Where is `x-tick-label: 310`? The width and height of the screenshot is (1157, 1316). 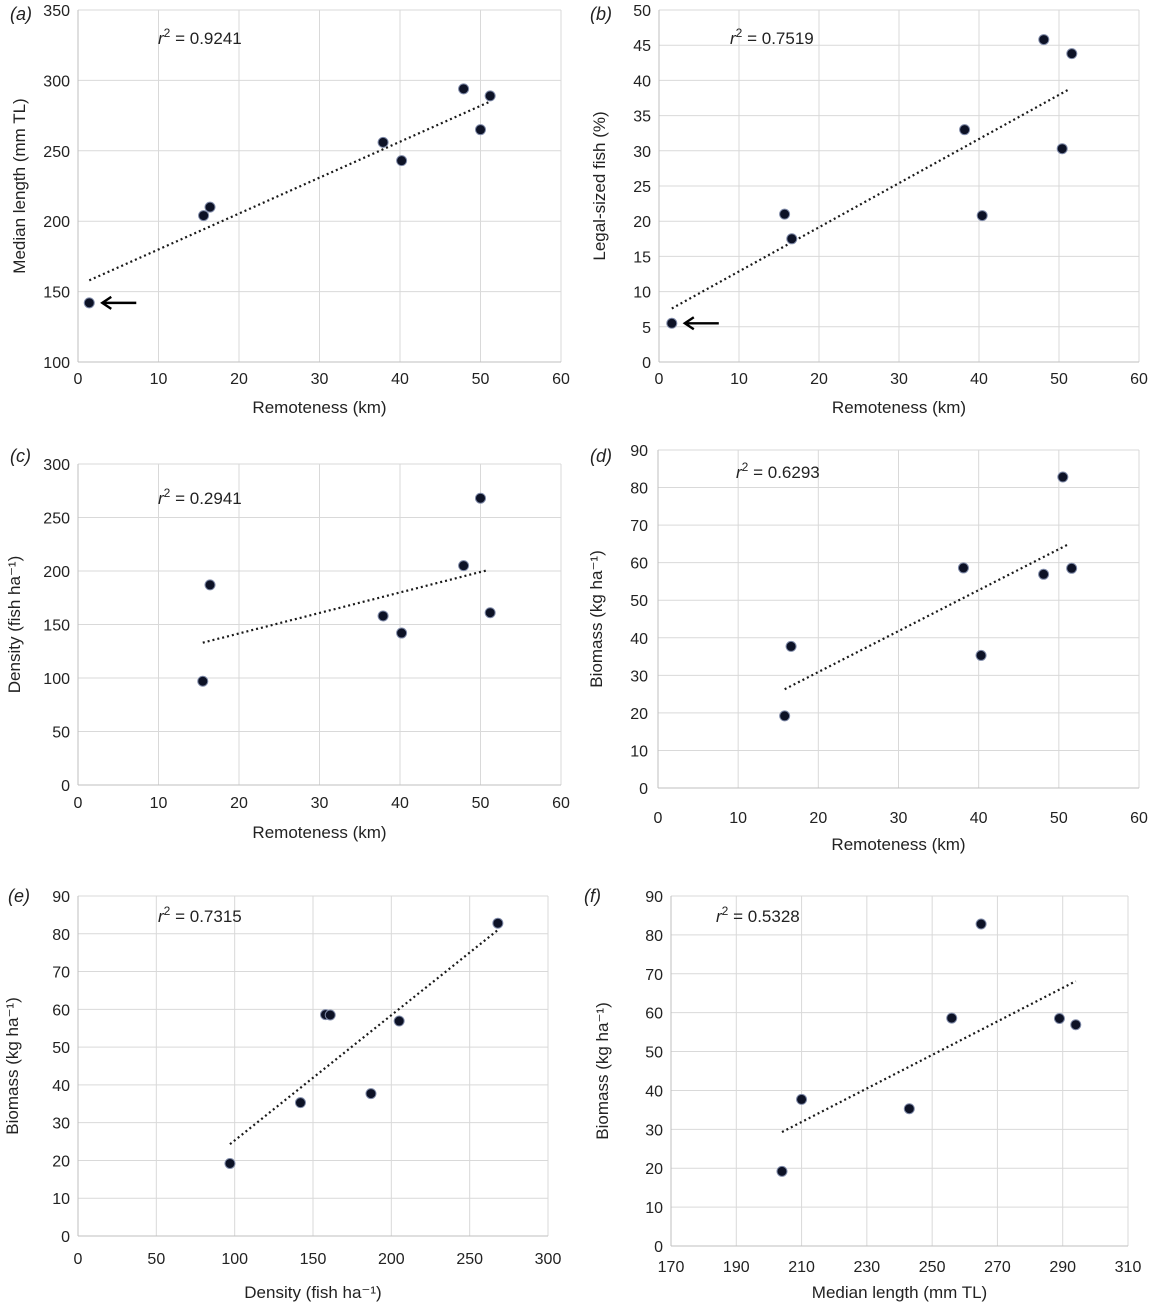
x-tick-label: 310 is located at coordinates (1128, 1267).